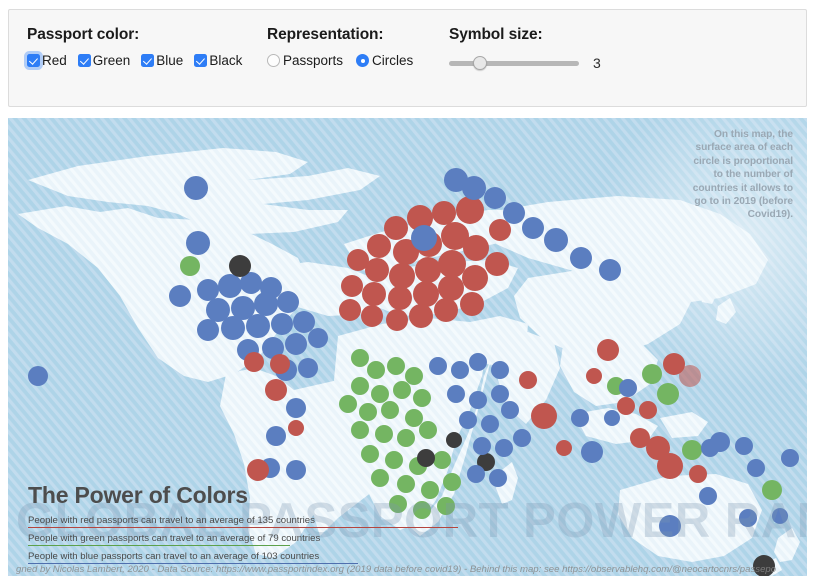 This screenshot has width=815, height=584. Describe the element at coordinates (47, 60) in the screenshot. I see `checkbox-red: Red` at that location.